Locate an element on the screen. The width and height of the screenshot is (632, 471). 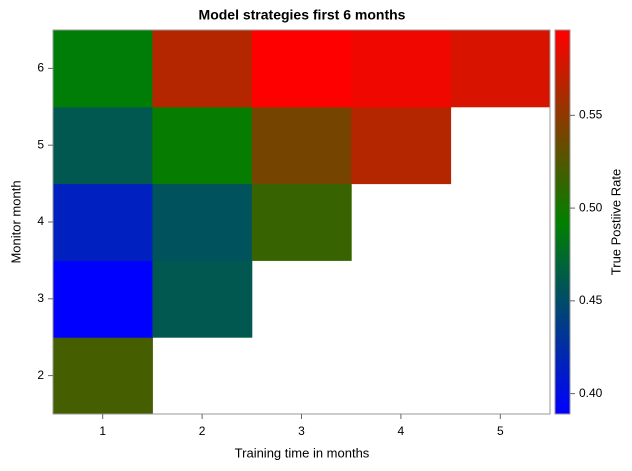
colorbar-frame is located at coordinates (562, 222).